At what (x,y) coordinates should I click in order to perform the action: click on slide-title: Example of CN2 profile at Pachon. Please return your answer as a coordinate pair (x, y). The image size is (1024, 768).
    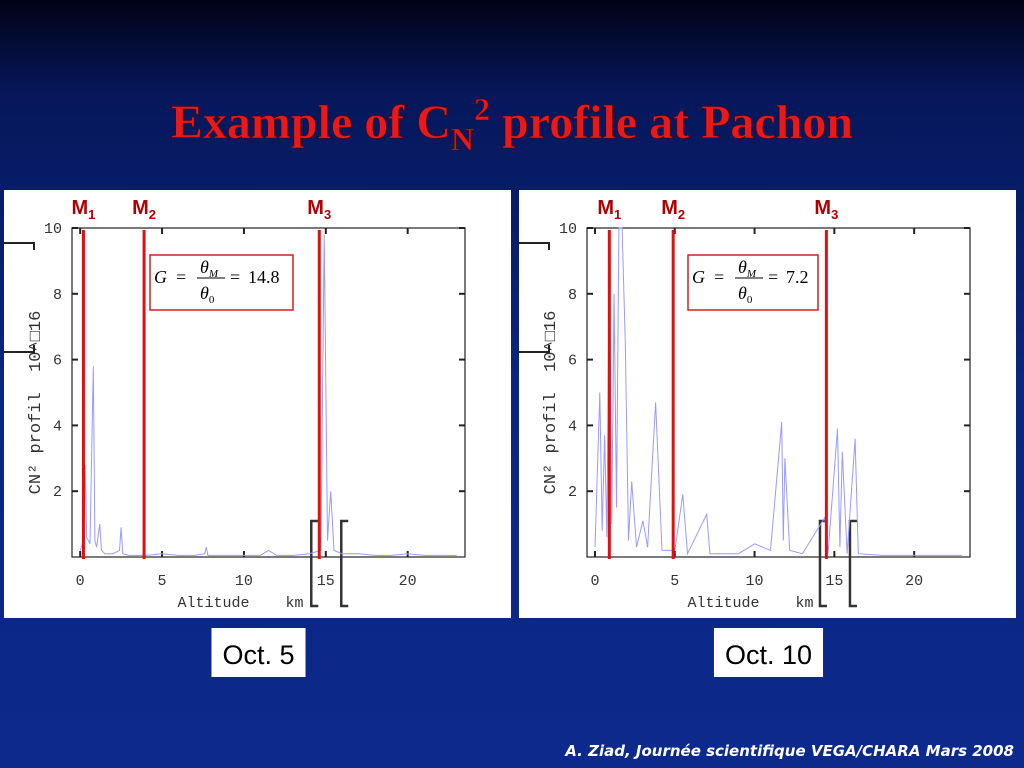
    Looking at the image, I should click on (512, 124).